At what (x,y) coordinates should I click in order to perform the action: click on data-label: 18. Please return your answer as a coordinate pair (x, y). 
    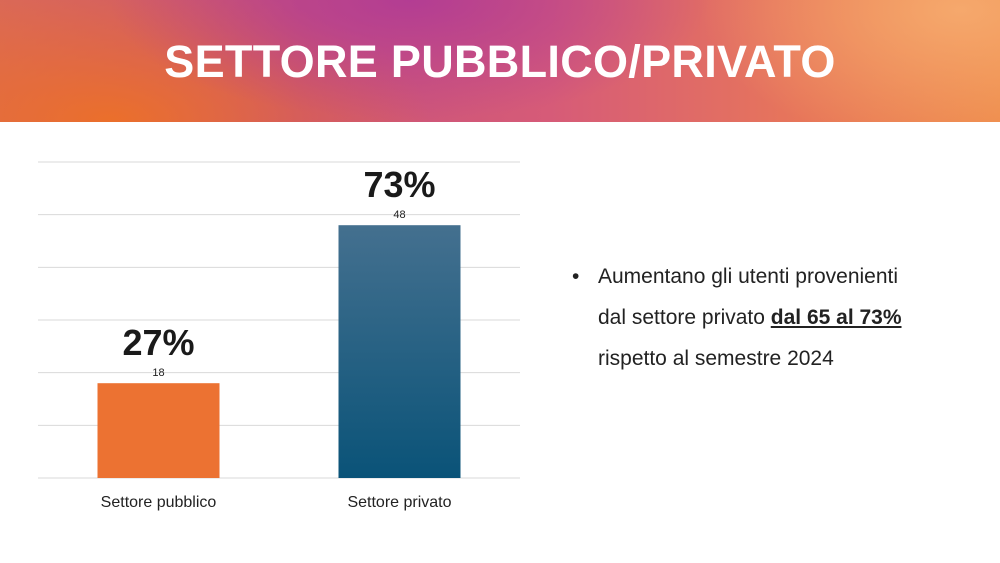
    Looking at the image, I should click on (158, 373).